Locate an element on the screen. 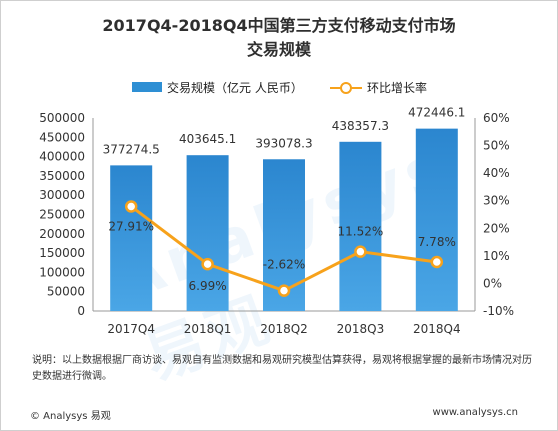 The width and height of the screenshot is (558, 431). growth-rate-label: 11.52% is located at coordinates (361, 232).